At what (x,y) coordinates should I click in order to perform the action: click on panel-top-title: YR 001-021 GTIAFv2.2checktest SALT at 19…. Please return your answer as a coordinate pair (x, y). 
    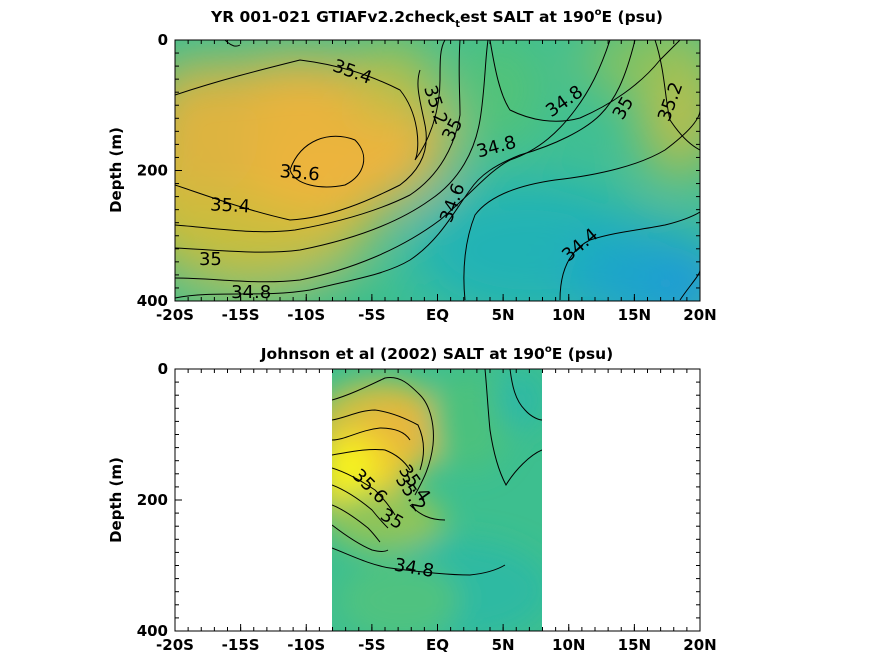
    Looking at the image, I should click on (436, 18).